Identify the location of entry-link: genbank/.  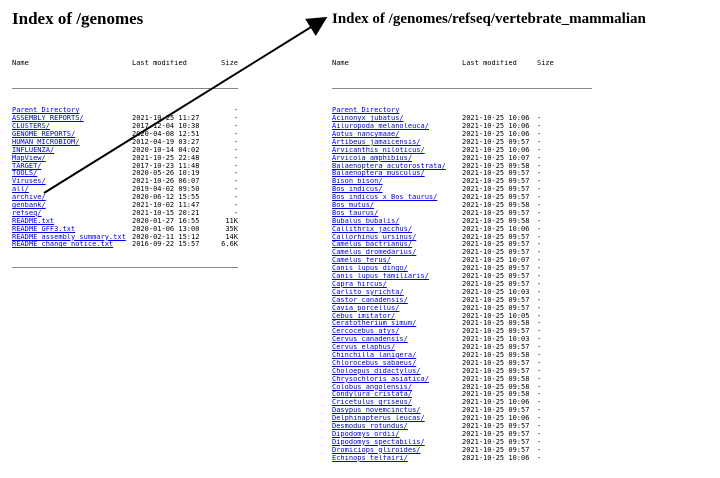
(29, 206).